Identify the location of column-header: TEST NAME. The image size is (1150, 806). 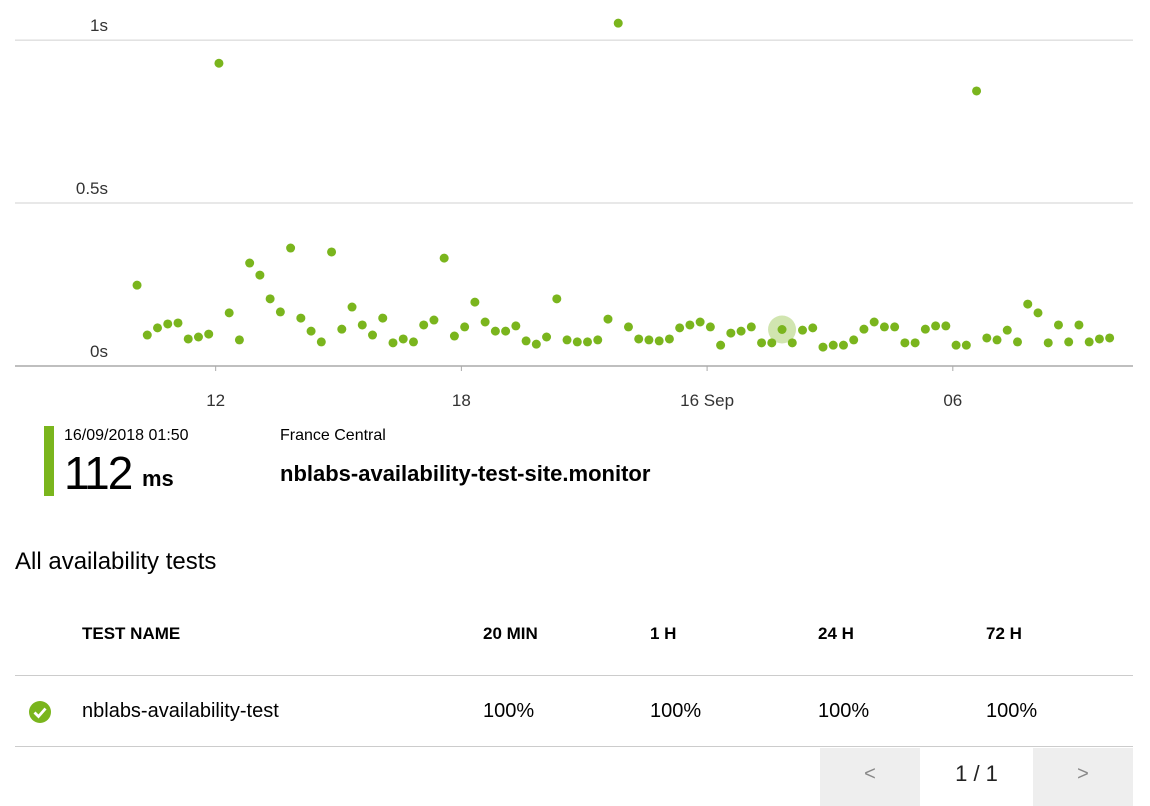
(131, 633).